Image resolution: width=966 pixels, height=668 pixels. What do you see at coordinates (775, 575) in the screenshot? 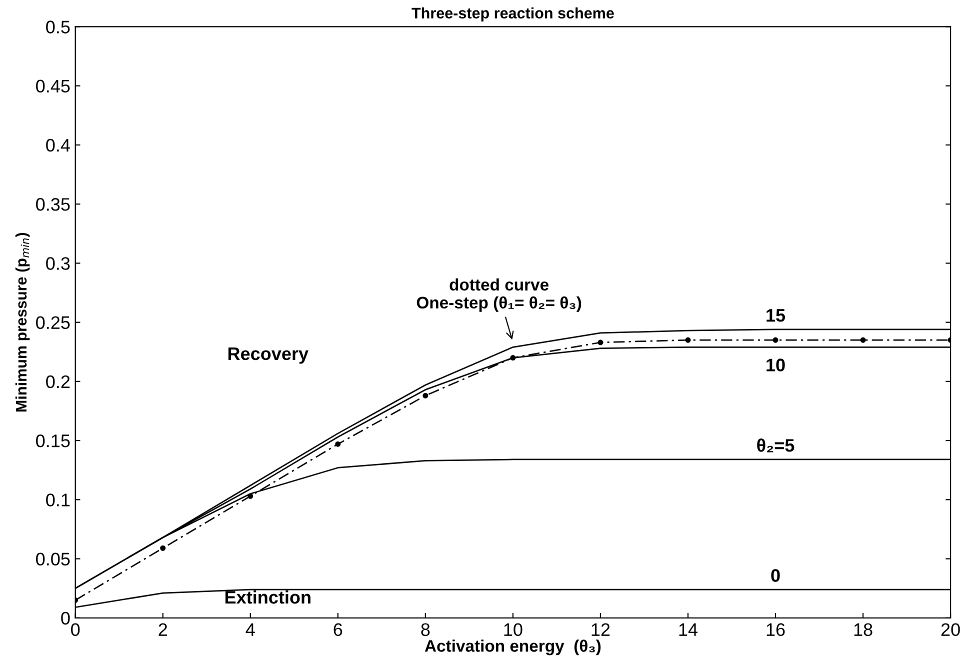
I see `series-label: 0` at bounding box center [775, 575].